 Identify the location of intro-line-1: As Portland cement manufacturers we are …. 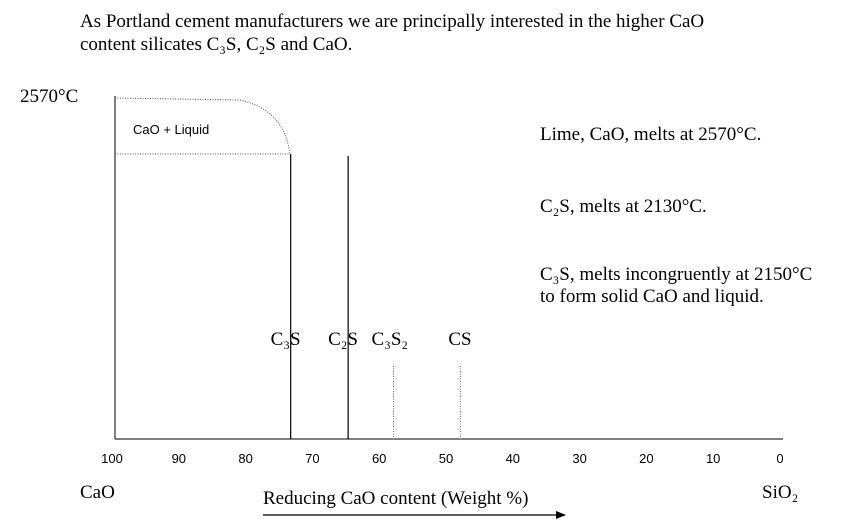
(392, 21).